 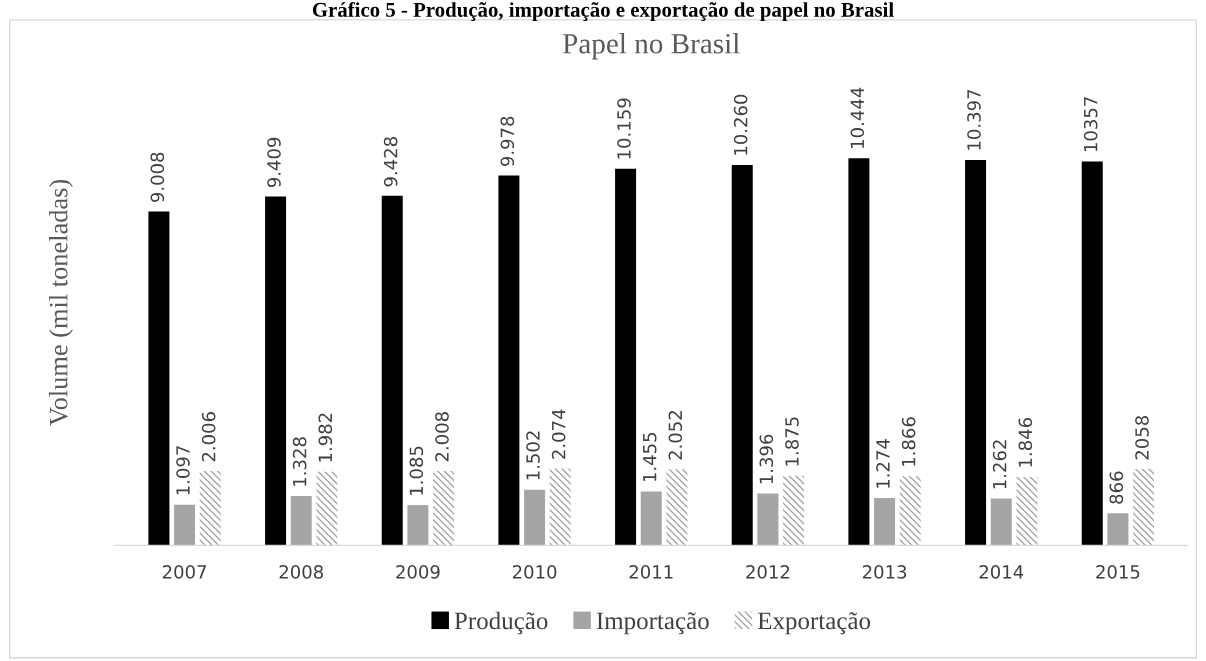 I want to click on data-label: 10357, so click(x=1090, y=124).